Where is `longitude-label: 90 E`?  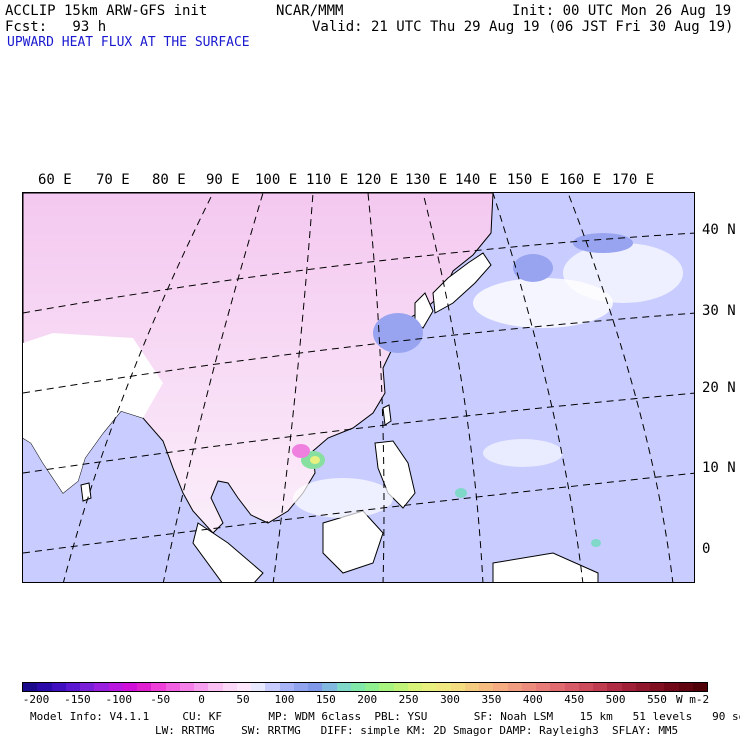 longitude-label: 90 E is located at coordinates (223, 180).